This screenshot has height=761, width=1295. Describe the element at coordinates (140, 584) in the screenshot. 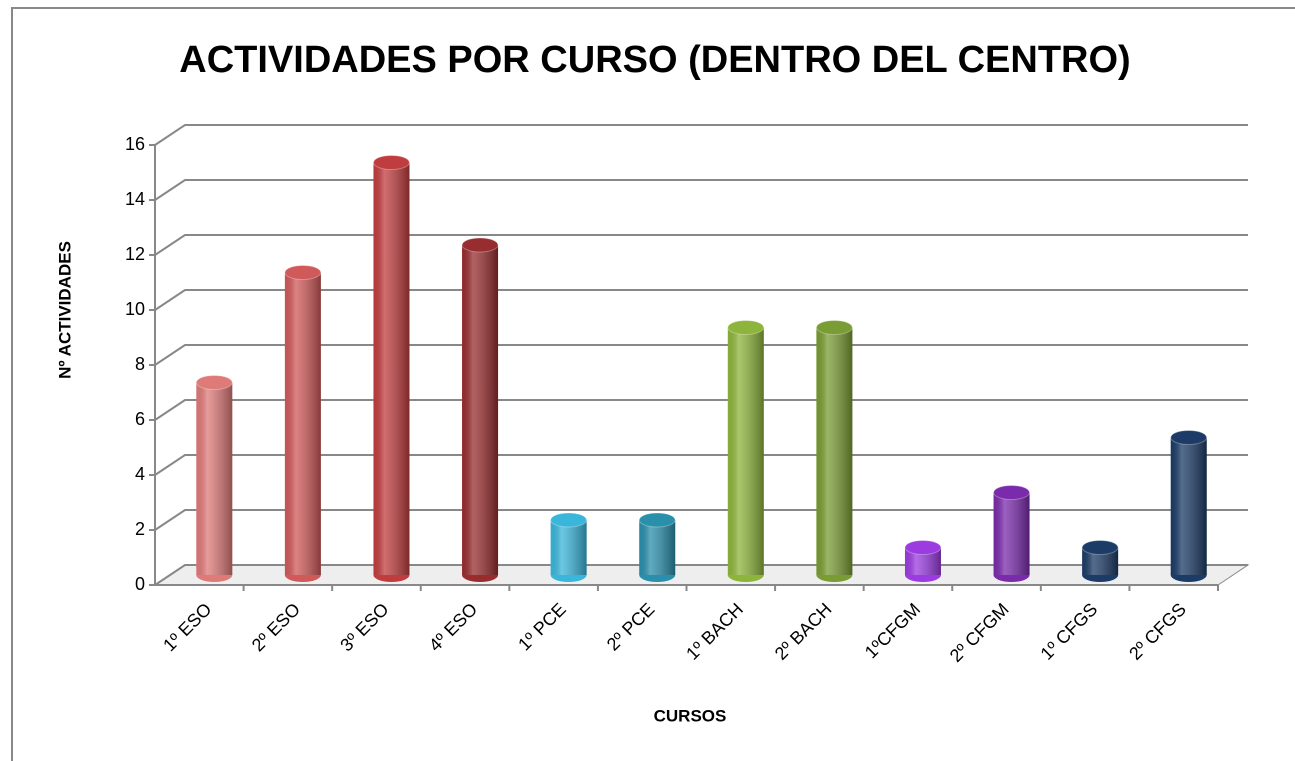

I see `y-tick-label: 0` at that location.